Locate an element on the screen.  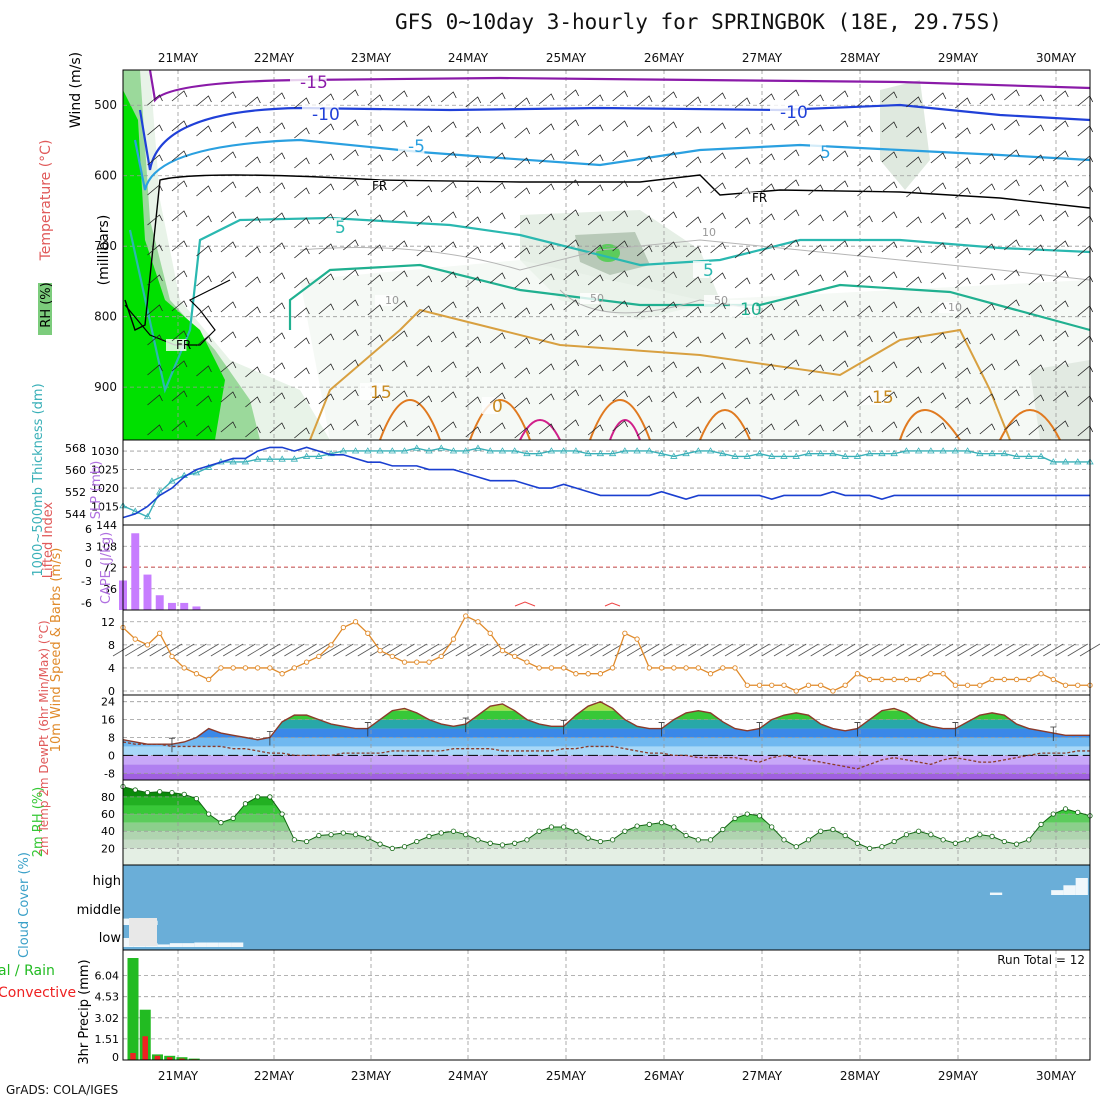
lifted-index-tick-label: 0 is located at coordinates (88, 563).